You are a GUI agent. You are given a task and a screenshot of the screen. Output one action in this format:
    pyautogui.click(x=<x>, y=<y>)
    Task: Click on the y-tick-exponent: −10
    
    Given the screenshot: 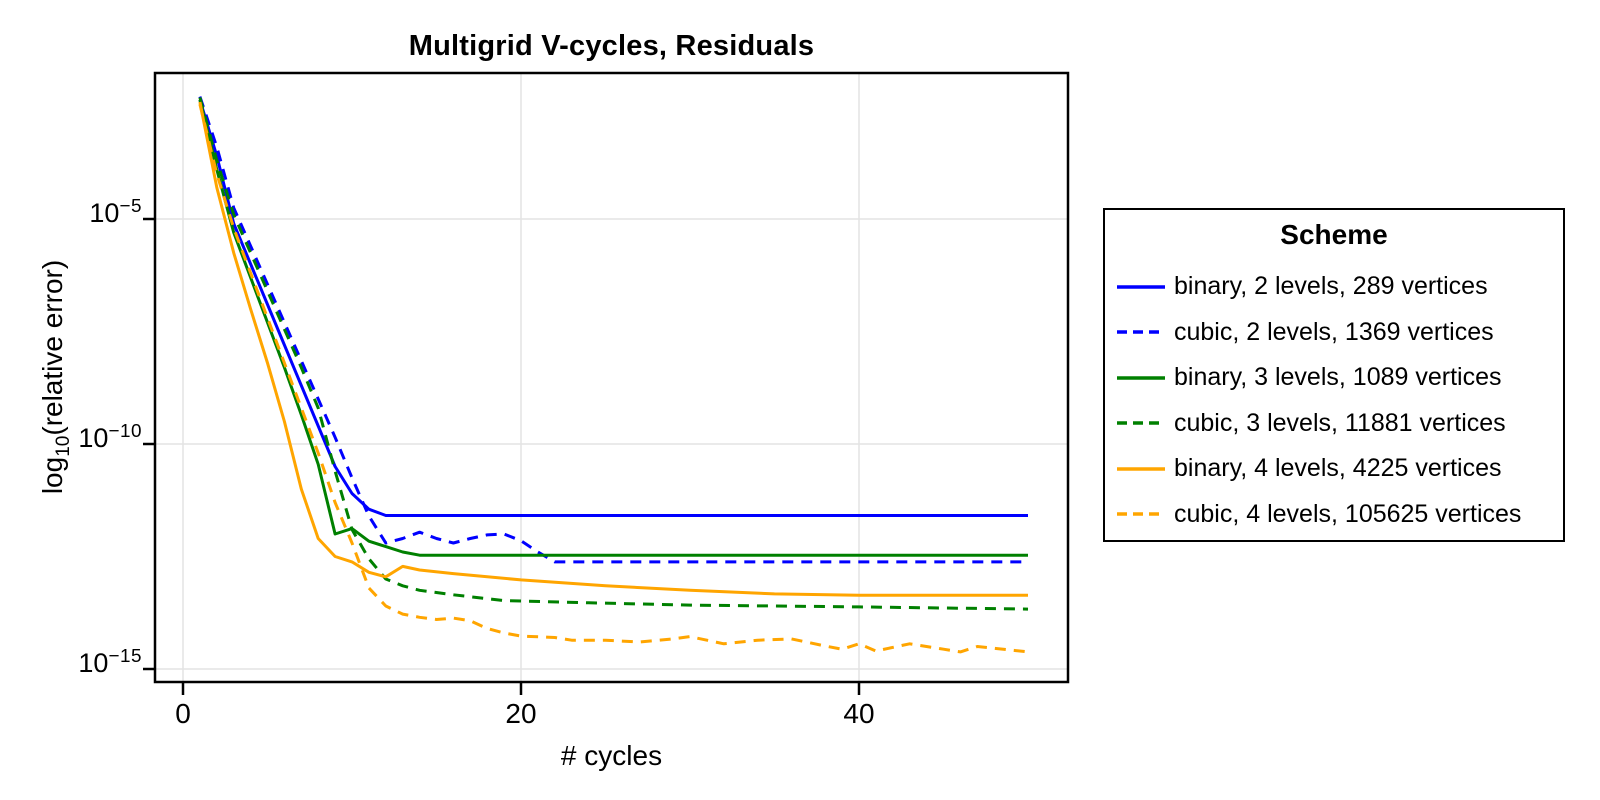 What is the action you would take?
    pyautogui.click(x=125, y=431)
    